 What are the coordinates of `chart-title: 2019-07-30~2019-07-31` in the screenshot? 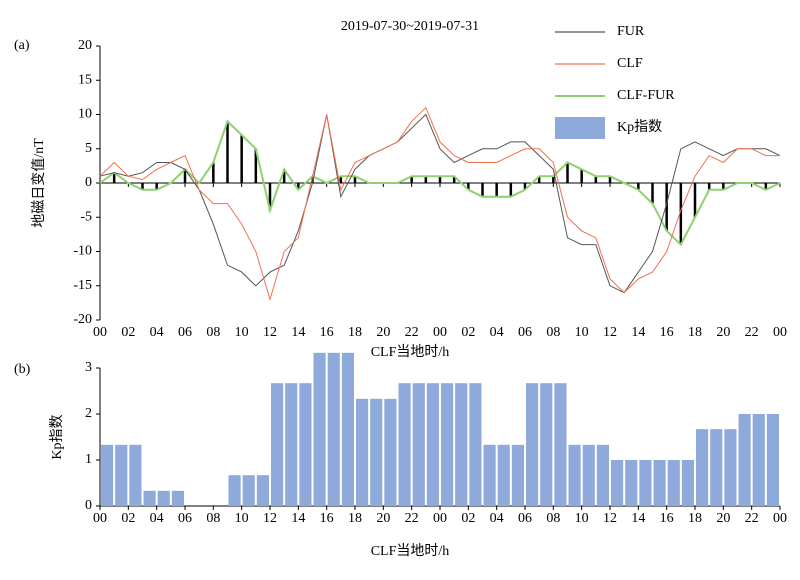 It's located at (410, 26).